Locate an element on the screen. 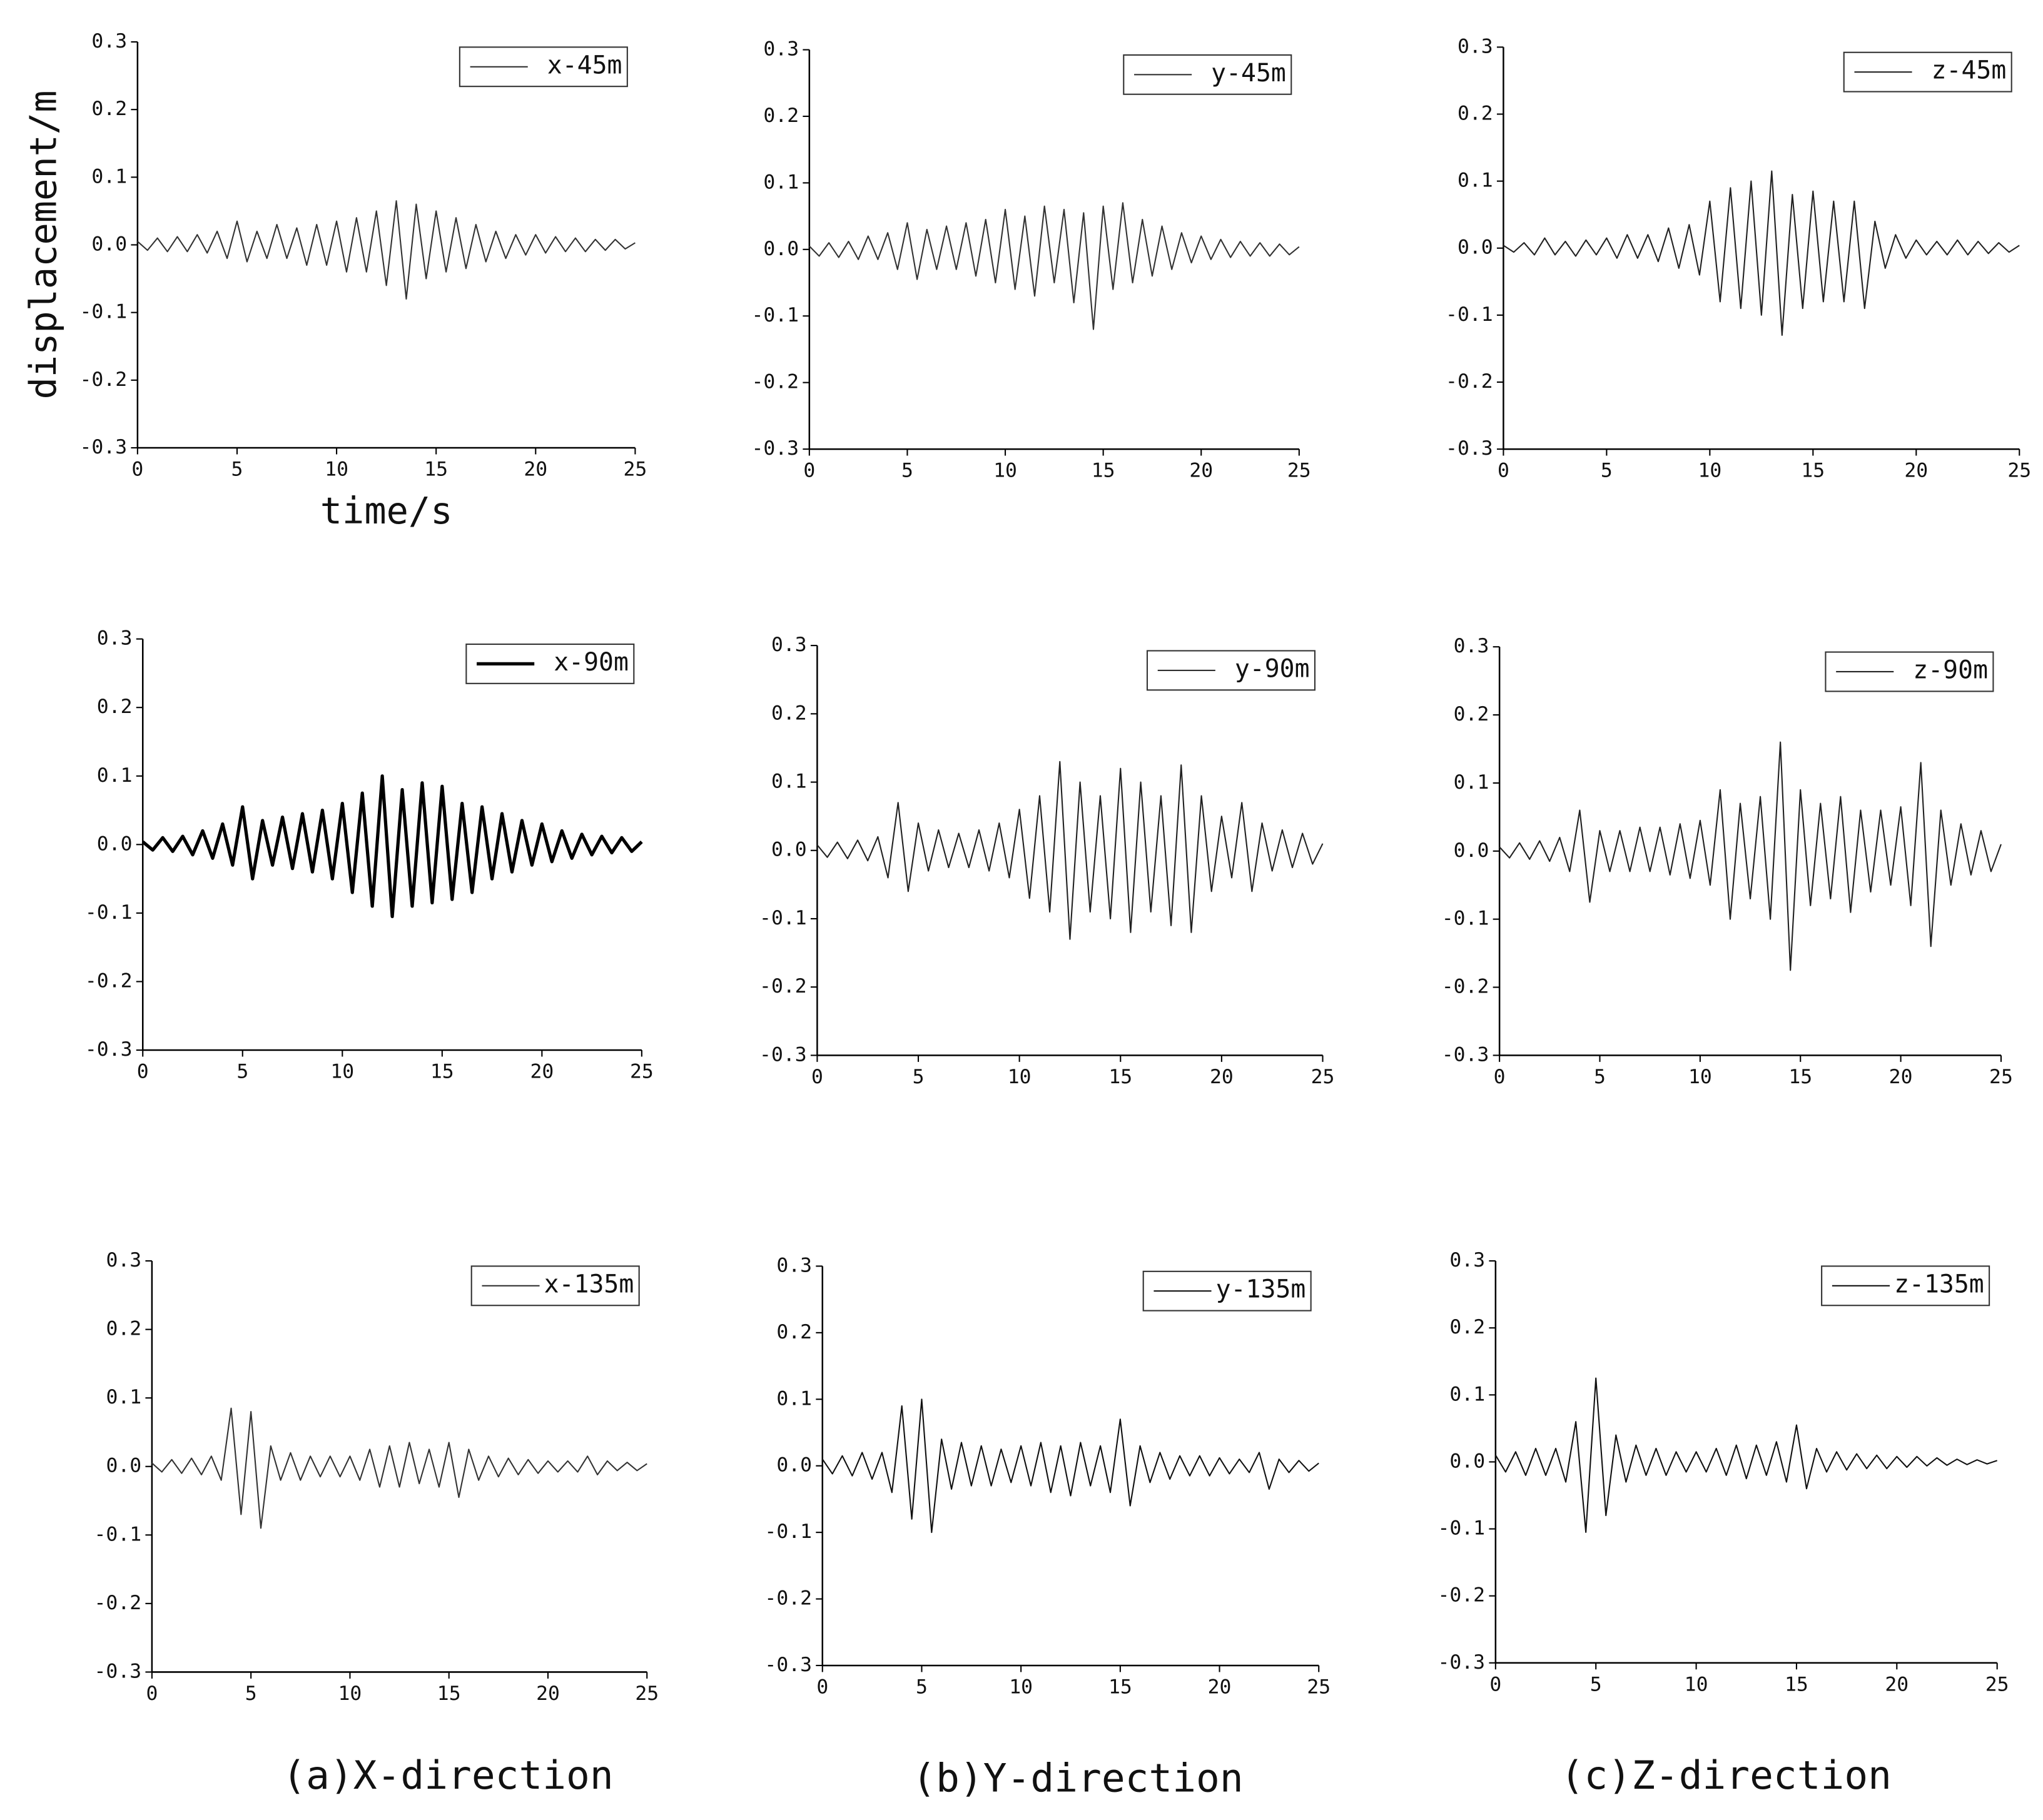 This screenshot has height=1820, width=2043. subplot: -0.3 -0.2 -0.1 0.0 0.1 0.2 0.3 0 5 10 15 20 25 y-135m is located at coordinates (1048, 1476).